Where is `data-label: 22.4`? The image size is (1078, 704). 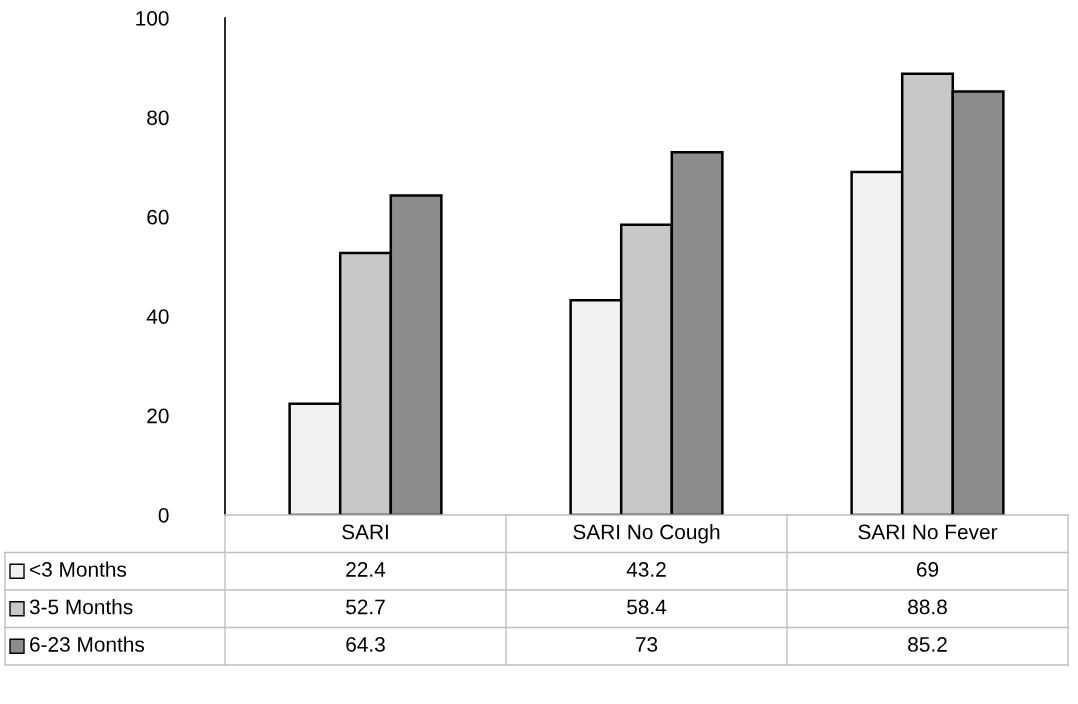
data-label: 22.4 is located at coordinates (366, 569).